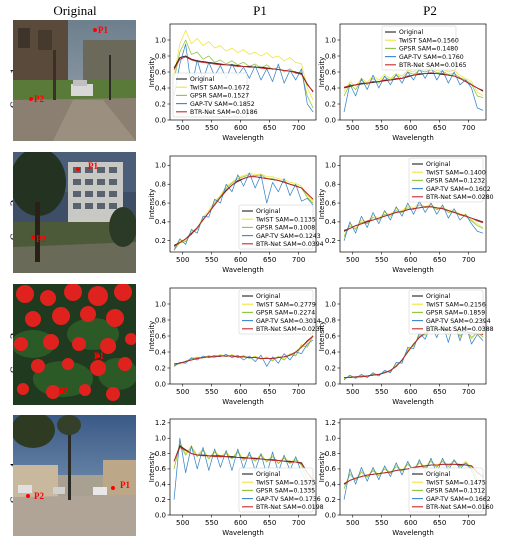 The height and width of the screenshot is (550, 524). What do you see at coordinates (95, 30) in the screenshot?
I see `scene-1-p1-marker` at bounding box center [95, 30].